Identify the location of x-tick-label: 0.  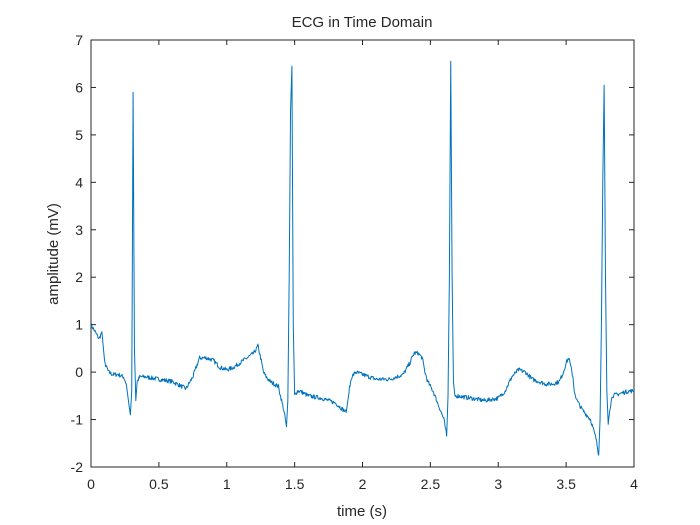
(91, 484).